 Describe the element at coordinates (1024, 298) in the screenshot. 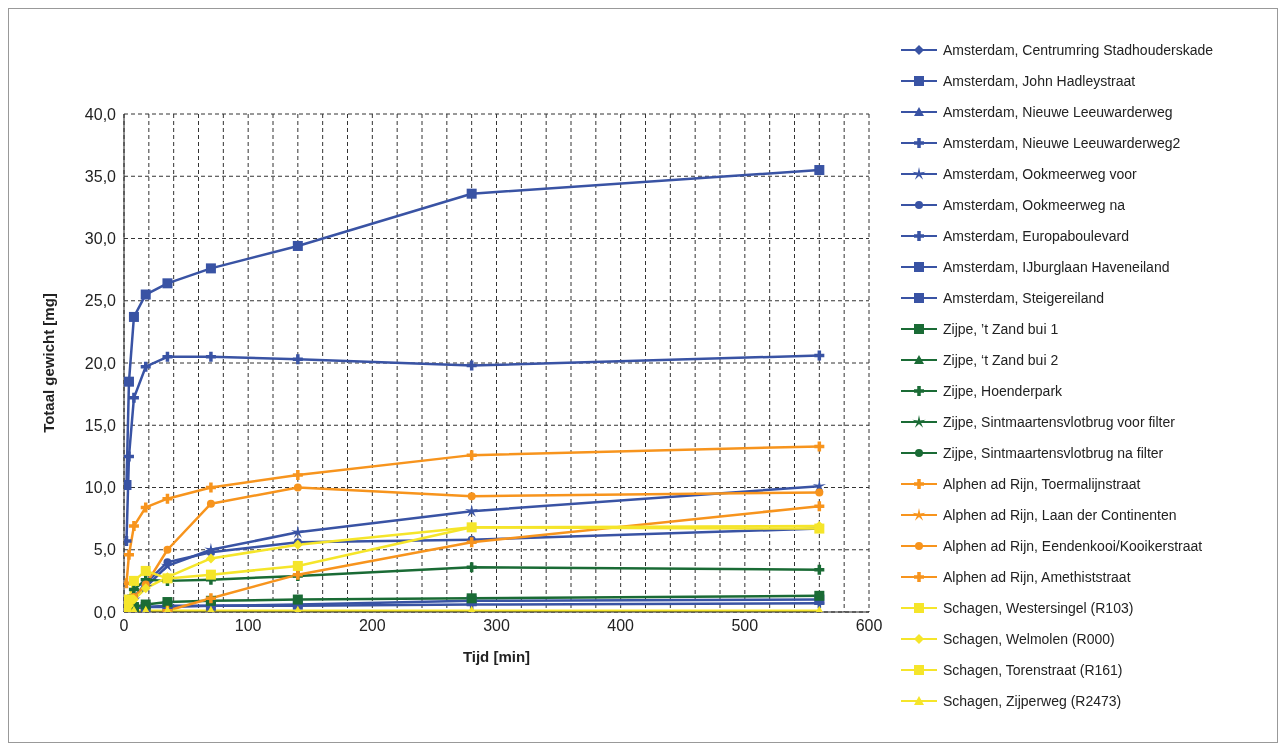

I see `legend-label: Amsterdam, Steigereiland` at that location.